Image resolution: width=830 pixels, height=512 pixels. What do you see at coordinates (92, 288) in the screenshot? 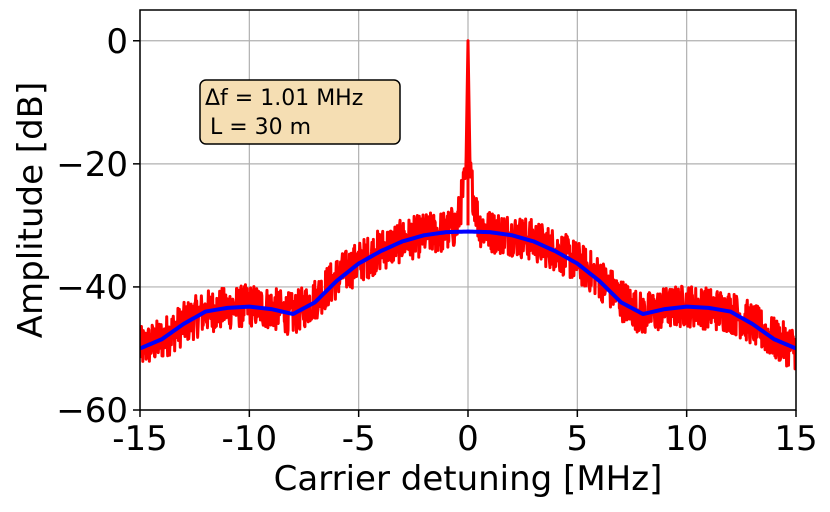
I see `y-tick-label: −40` at bounding box center [92, 288].